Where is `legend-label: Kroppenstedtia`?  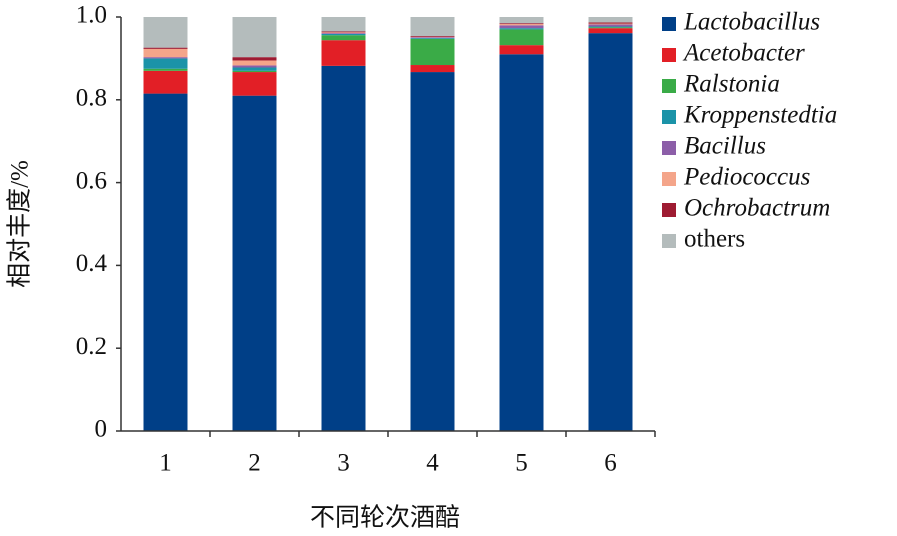
legend-label: Kroppenstedtia is located at coordinates (760, 115).